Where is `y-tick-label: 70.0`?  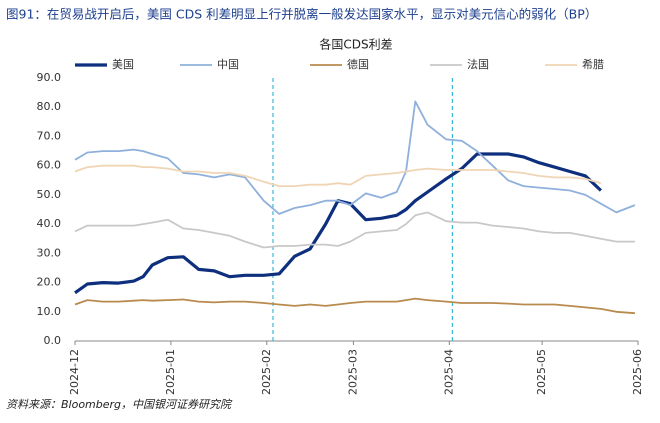
y-tick-label: 70.0 is located at coordinates (49, 135).